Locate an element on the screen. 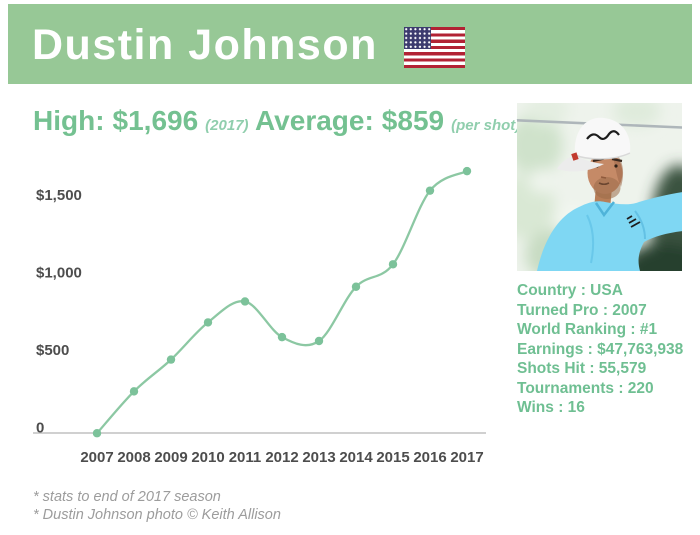  shirt-logo is located at coordinates (633, 221).